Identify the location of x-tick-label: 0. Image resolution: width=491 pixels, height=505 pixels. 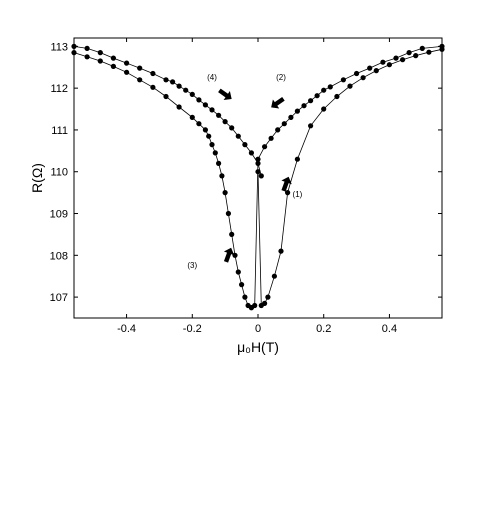
(258, 329).